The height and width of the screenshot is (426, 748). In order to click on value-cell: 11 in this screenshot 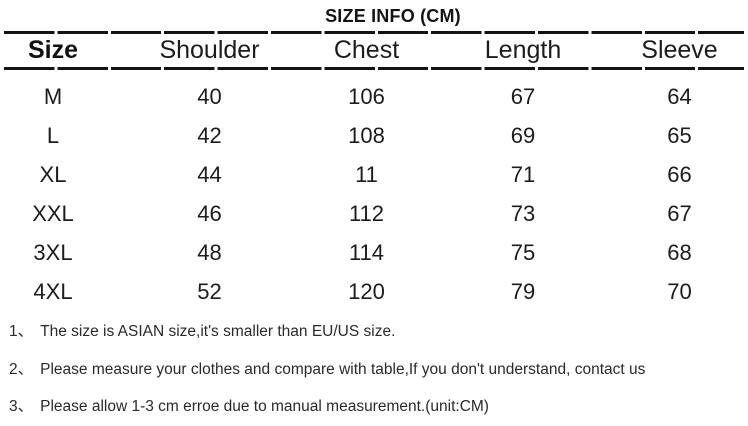, I will do `click(366, 174)`.